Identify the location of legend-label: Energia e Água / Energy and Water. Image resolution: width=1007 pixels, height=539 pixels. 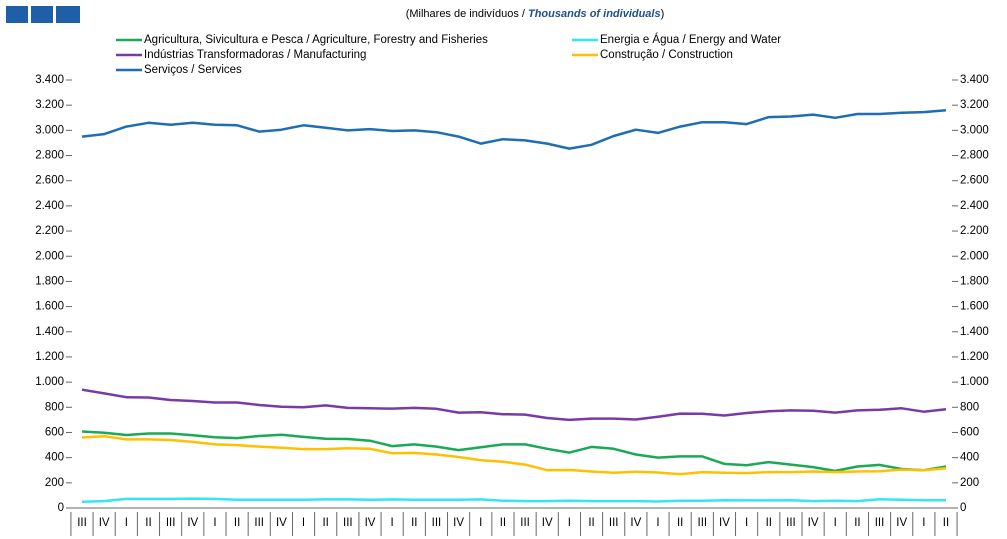
(690, 39).